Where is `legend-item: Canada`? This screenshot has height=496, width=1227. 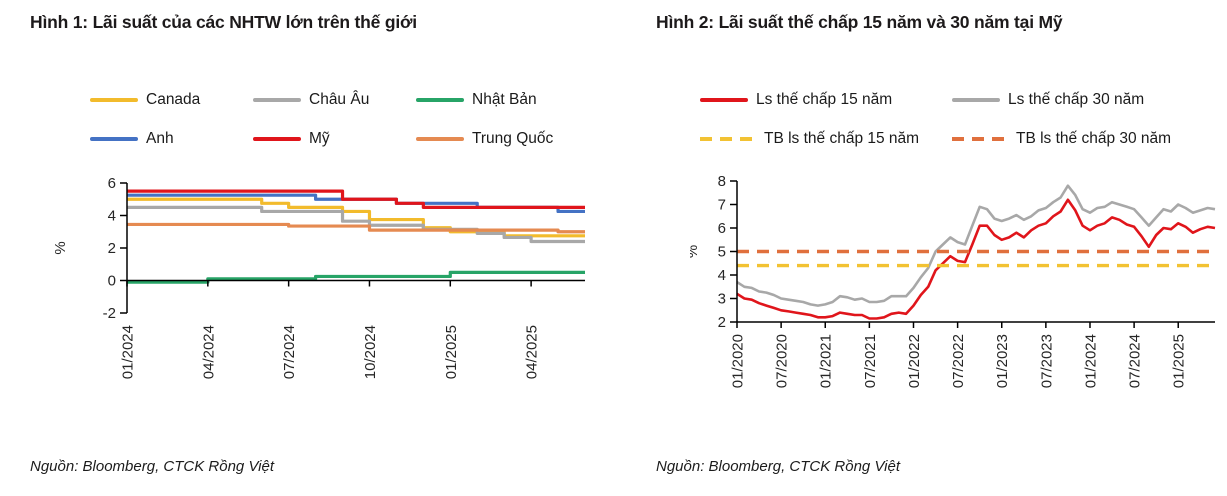 legend-item: Canada is located at coordinates (171, 100).